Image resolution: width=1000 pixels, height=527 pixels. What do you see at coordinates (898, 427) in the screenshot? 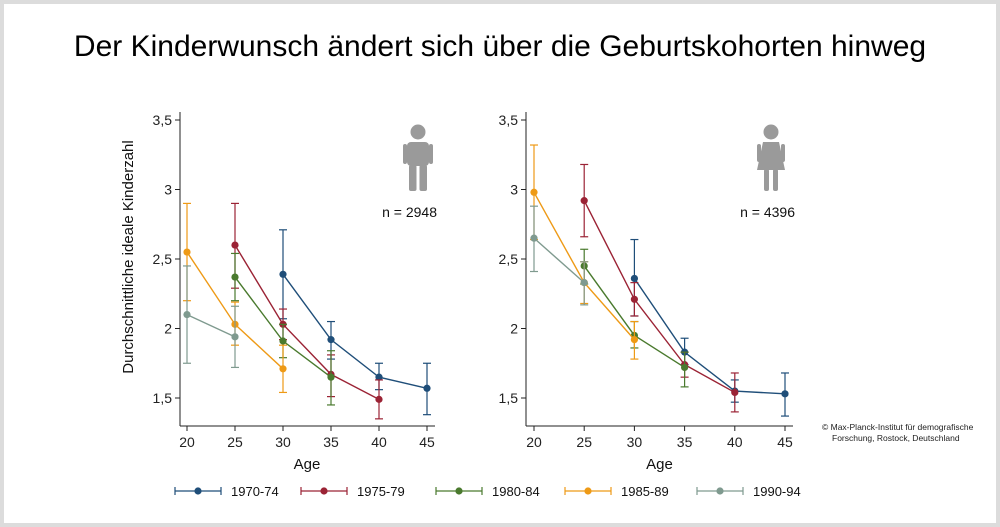
I see `credit-line-1: © Max-Planck-Institut für demografische` at bounding box center [898, 427].